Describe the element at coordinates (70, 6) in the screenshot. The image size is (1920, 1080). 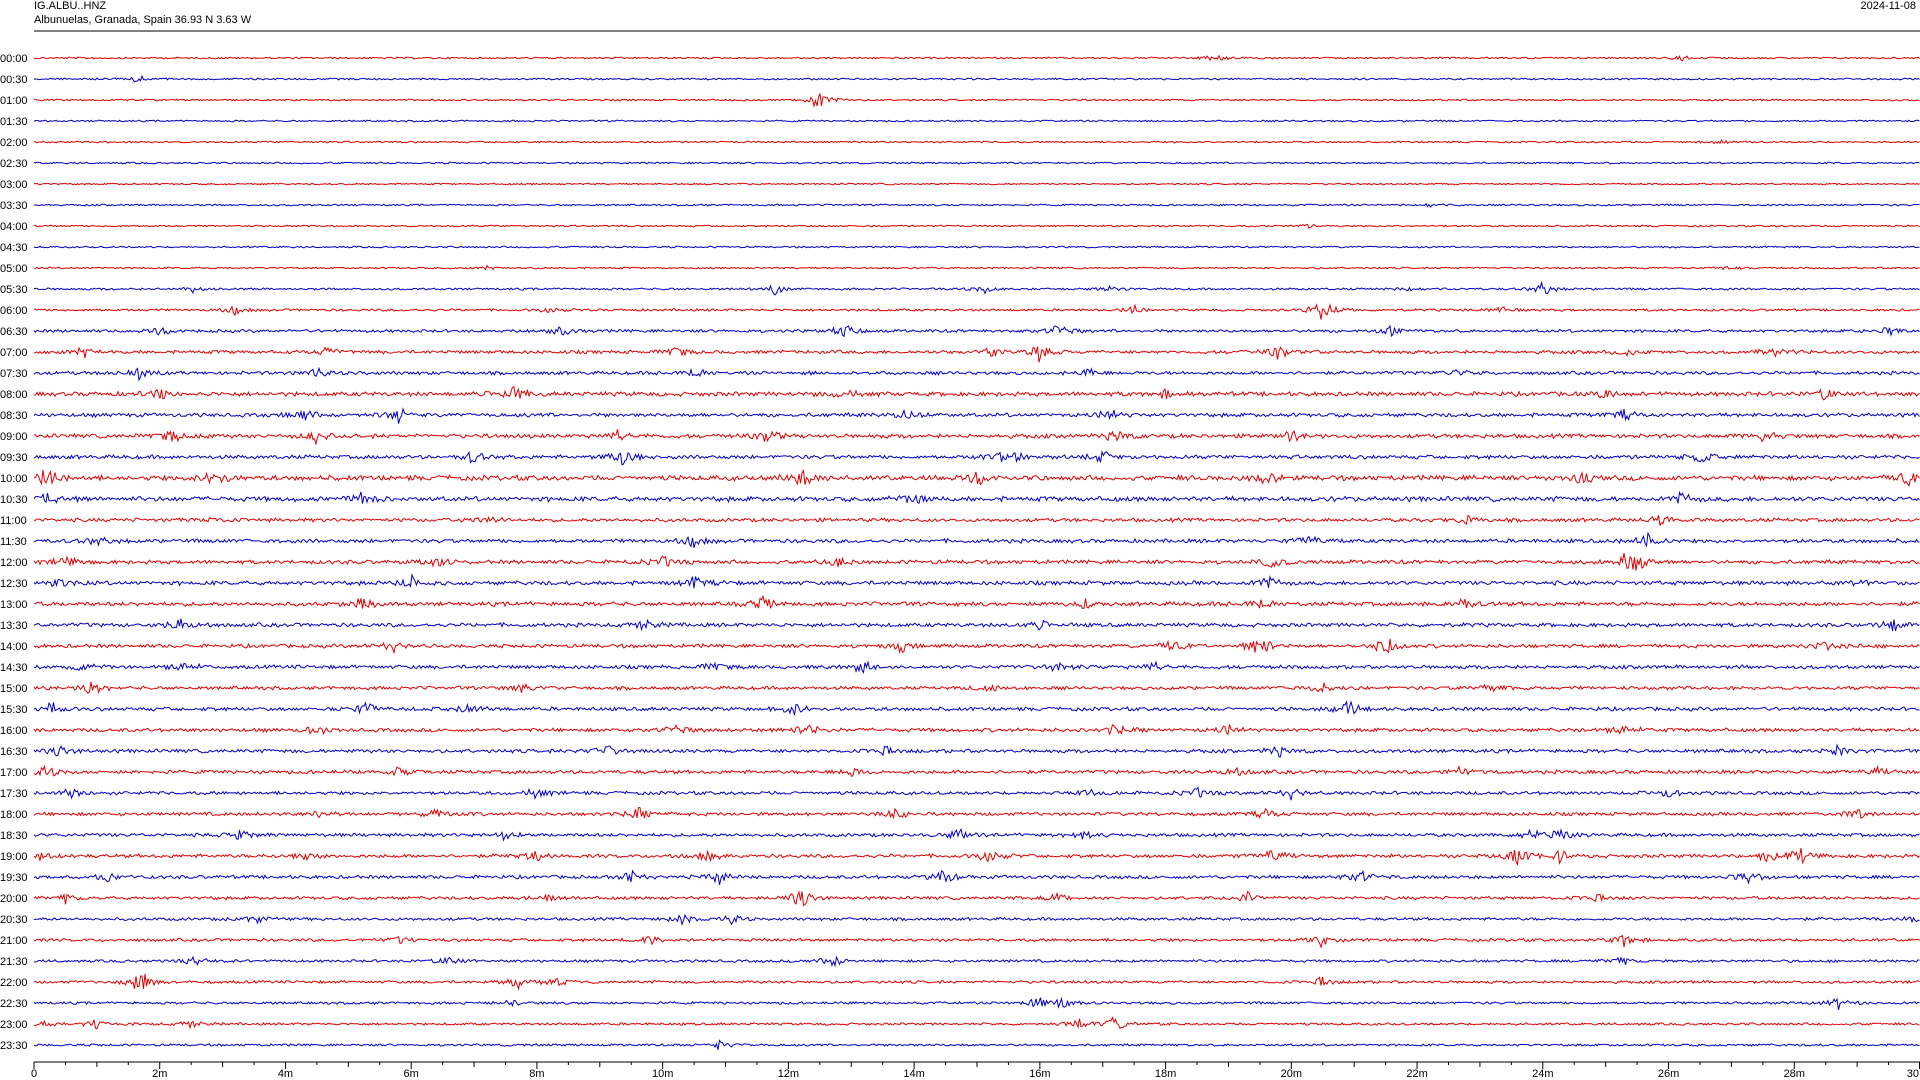
I see `station-title: IG.ALBU..HNZ` at that location.